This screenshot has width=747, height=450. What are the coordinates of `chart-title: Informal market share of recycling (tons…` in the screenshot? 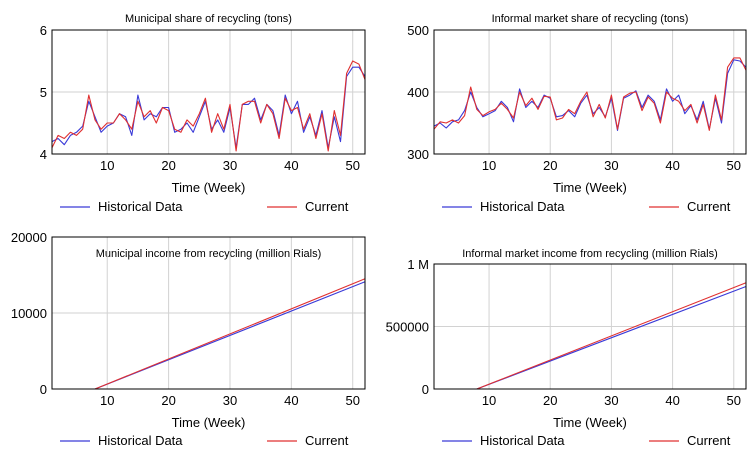 It's located at (590, 19).